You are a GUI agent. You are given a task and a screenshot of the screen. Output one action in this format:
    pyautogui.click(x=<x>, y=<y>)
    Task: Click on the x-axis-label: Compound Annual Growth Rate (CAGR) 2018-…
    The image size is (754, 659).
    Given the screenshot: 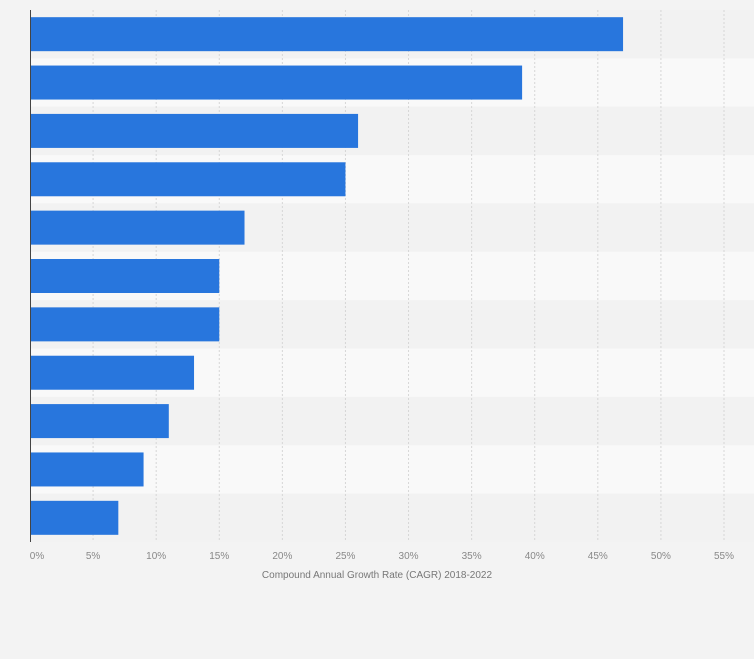 What is the action you would take?
    pyautogui.click(x=377, y=575)
    